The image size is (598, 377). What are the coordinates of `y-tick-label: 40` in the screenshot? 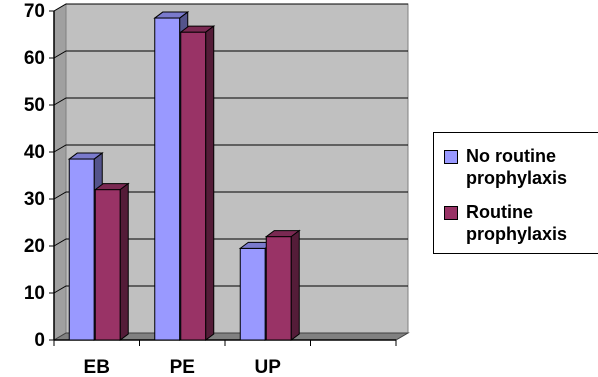 It's located at (34, 152).